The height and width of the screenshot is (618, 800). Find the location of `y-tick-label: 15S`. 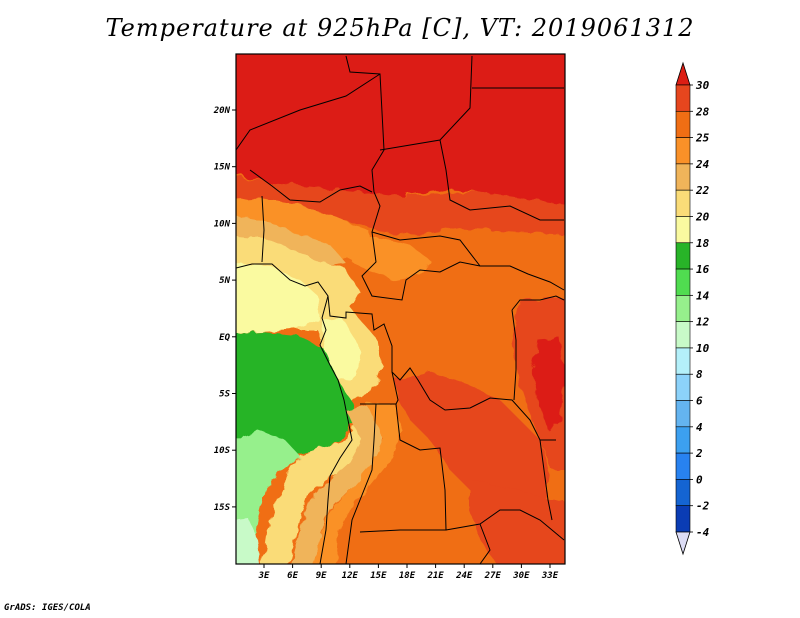

y-tick-label: 15S is located at coordinates (222, 508).